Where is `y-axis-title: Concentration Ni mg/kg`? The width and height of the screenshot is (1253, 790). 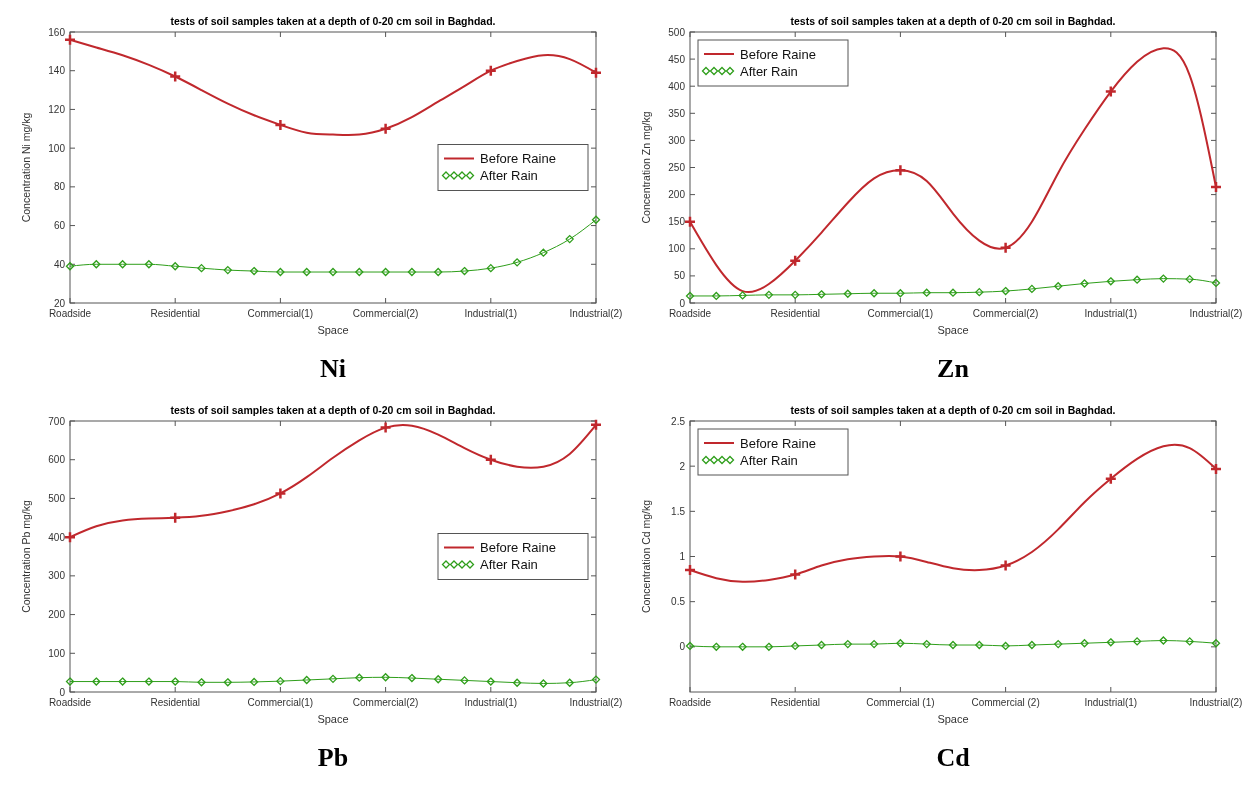 y-axis-title: Concentration Ni mg/kg is located at coordinates (26, 167).